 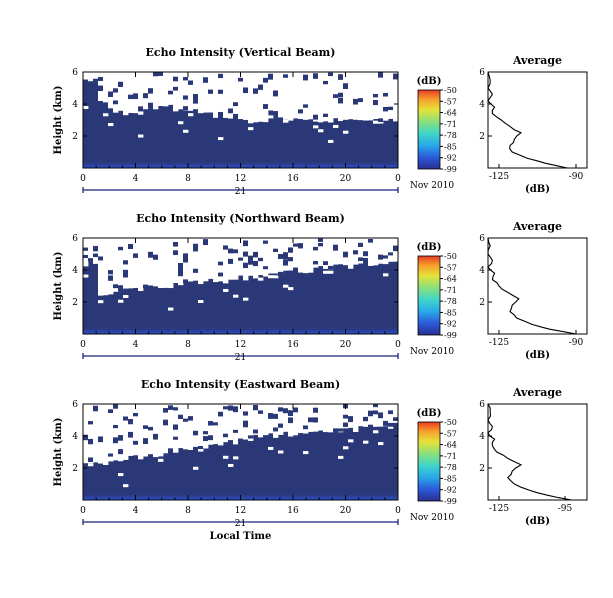 I want to click on x-tick-label: 4, so click(x=136, y=511).